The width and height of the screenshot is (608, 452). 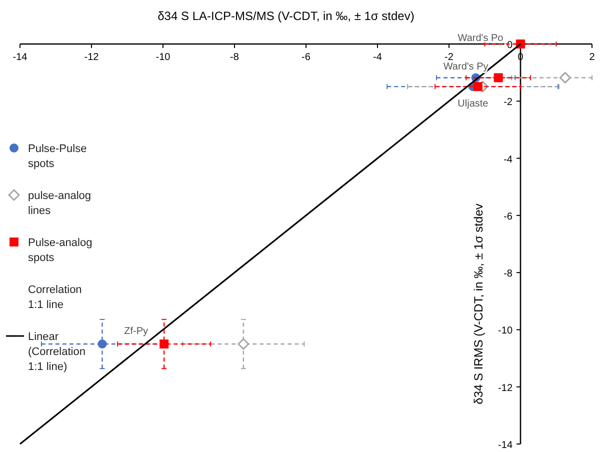 What do you see at coordinates (505, 331) in the screenshot?
I see `y-tick-label: -10` at bounding box center [505, 331].